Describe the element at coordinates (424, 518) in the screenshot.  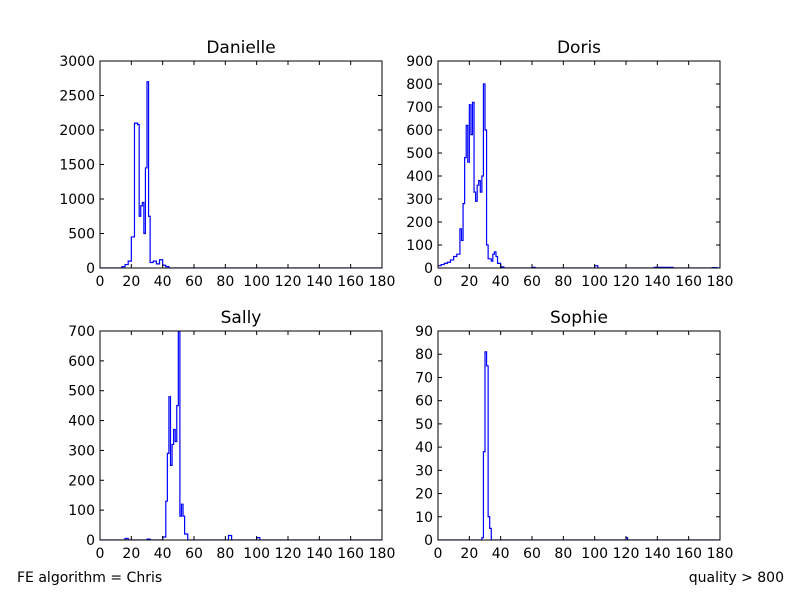
I see `y-tick-label: 10` at that location.